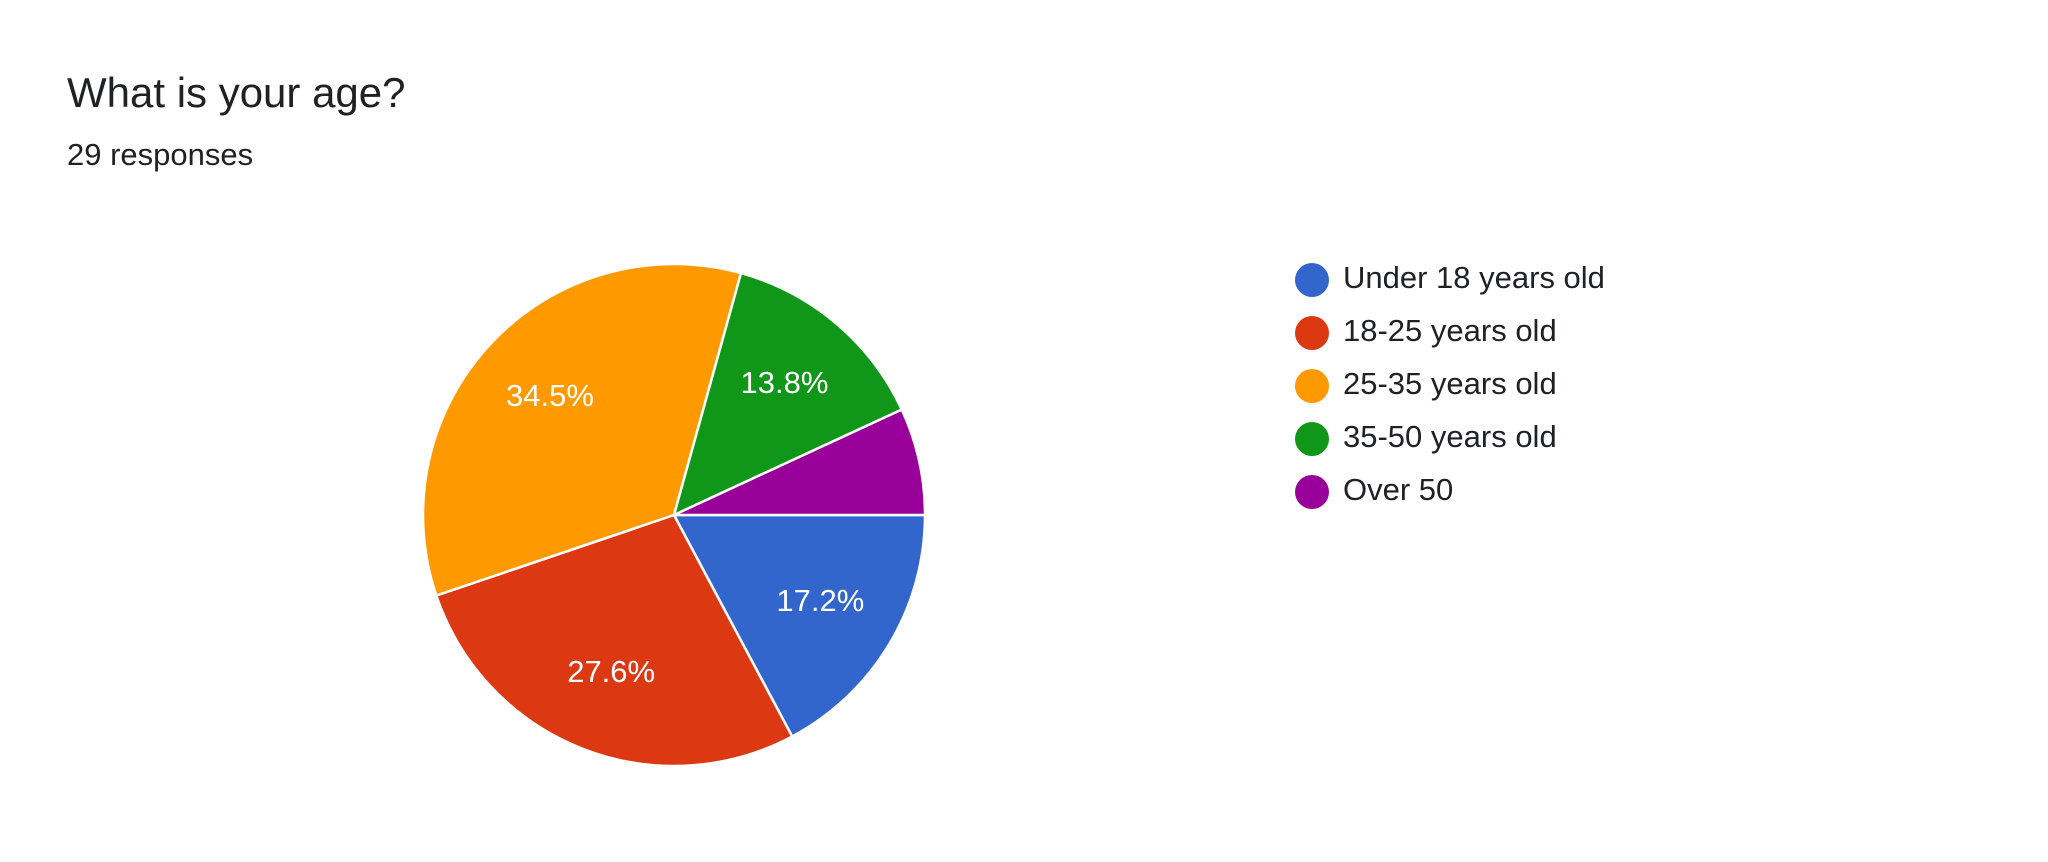  I want to click on chart-subtitle: 29 responses, so click(160, 154).